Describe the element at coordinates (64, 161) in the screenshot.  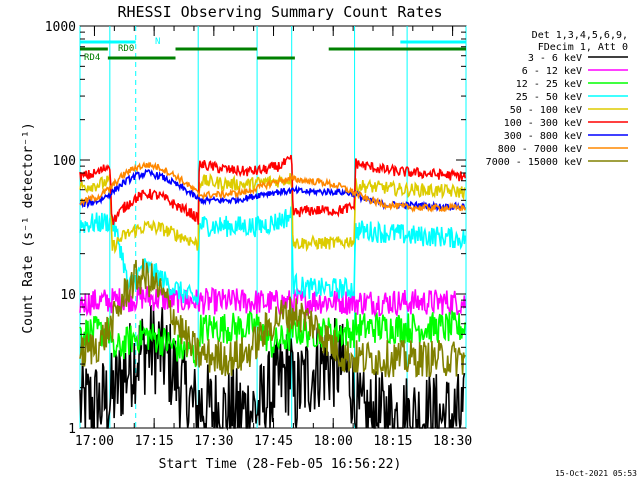
I see `y-tick-label: 100` at that location.